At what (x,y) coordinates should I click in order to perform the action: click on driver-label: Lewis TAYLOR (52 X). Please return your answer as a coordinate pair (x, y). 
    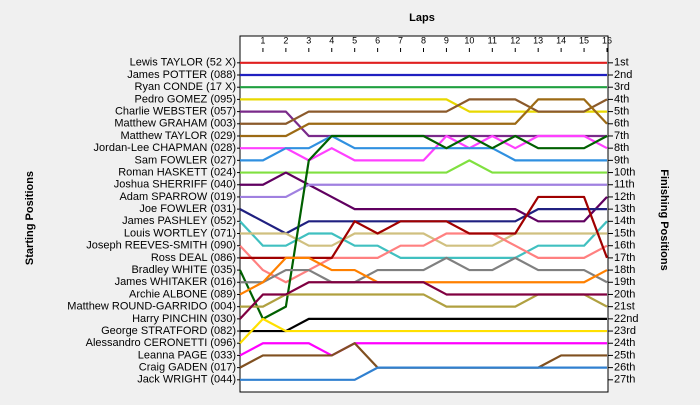
    Looking at the image, I should click on (183, 63).